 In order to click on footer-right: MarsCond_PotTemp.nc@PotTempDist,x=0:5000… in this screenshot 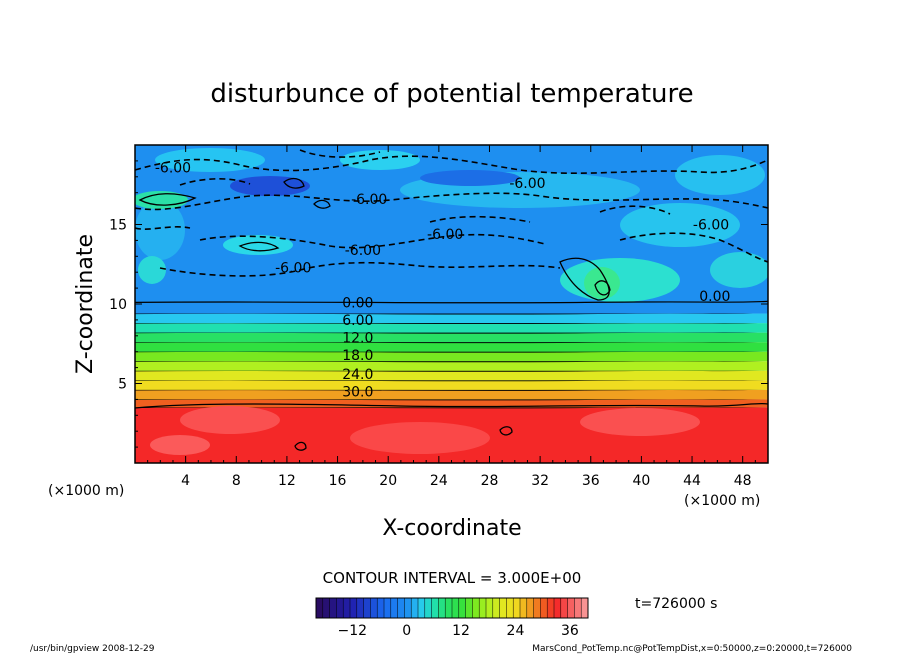, I will do `click(692, 649)`.